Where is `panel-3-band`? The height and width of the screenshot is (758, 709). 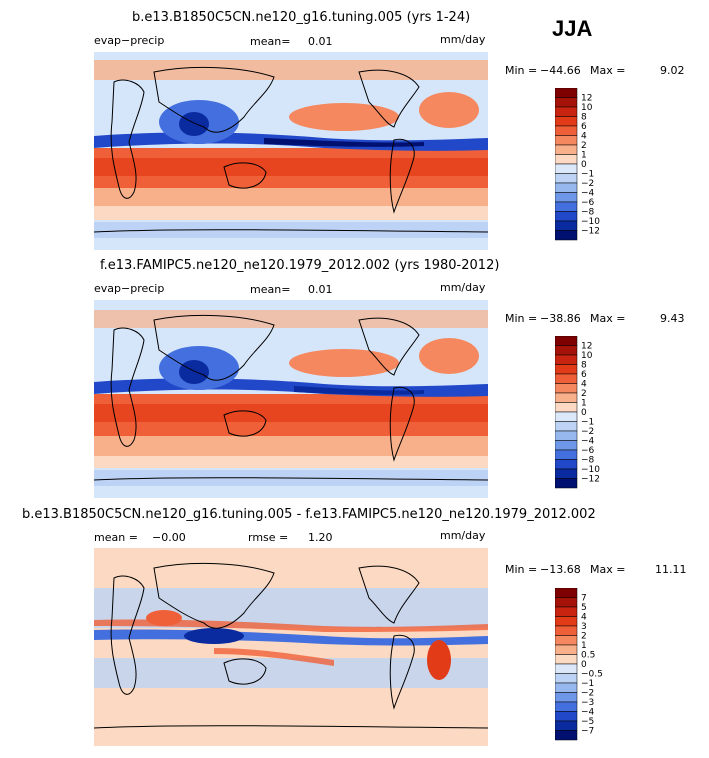 panel-3-band is located at coordinates (291, 673).